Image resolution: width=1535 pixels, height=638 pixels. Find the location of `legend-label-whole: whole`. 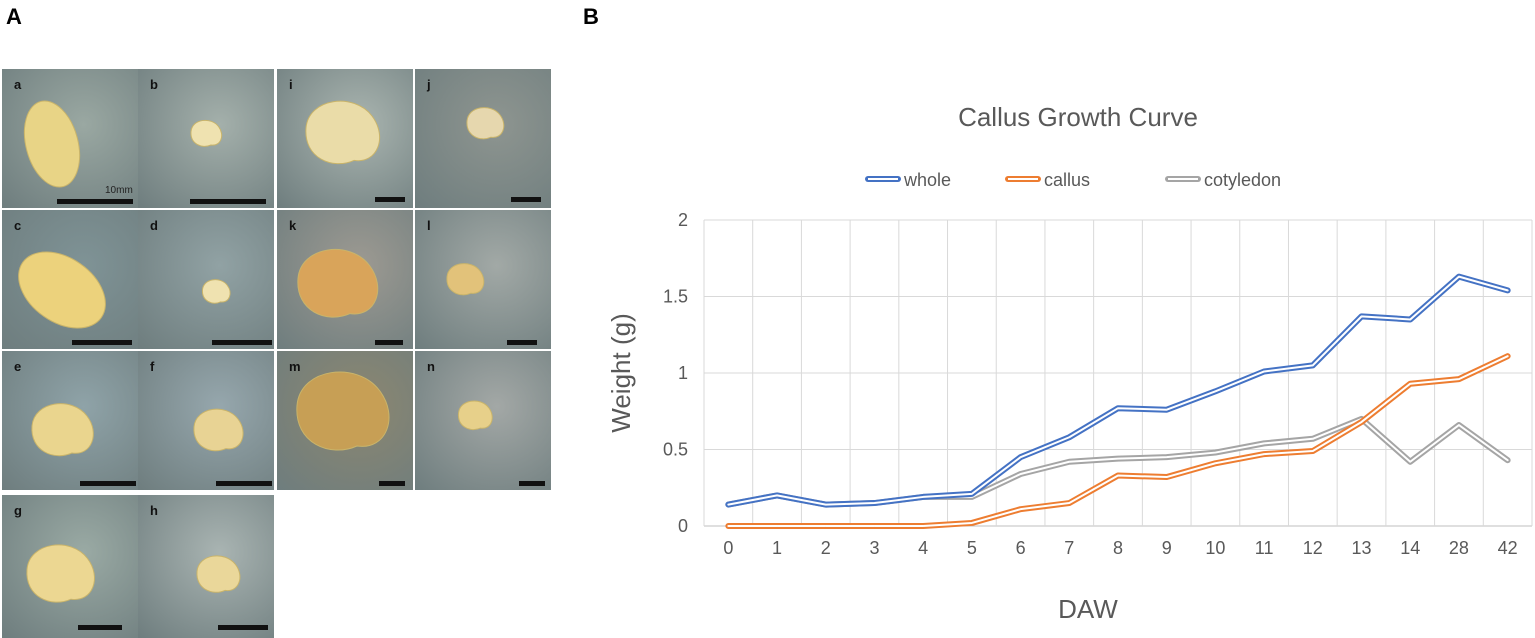

legend-label-whole: whole is located at coordinates (927, 180).